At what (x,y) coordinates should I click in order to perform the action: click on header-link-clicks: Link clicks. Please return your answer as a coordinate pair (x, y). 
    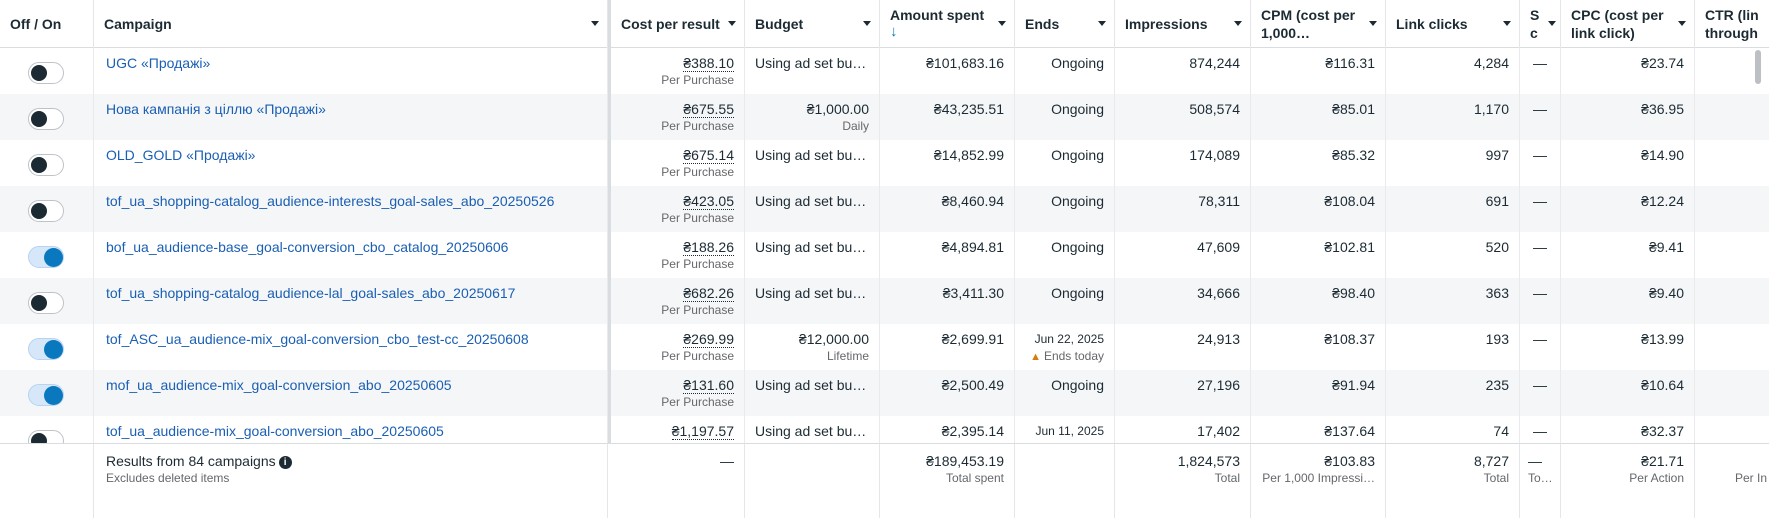
    Looking at the image, I should click on (1453, 24).